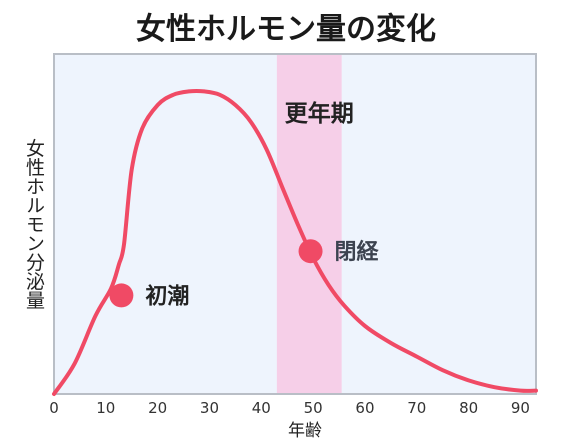 Image resolution: width=566 pixels, height=443 pixels. I want to click on chart-title: 女性ホルモン量の変化, so click(286, 29).